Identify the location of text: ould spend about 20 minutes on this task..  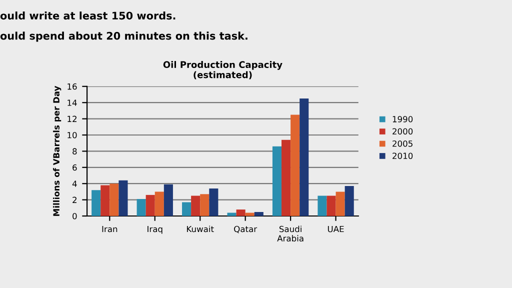
(124, 37).